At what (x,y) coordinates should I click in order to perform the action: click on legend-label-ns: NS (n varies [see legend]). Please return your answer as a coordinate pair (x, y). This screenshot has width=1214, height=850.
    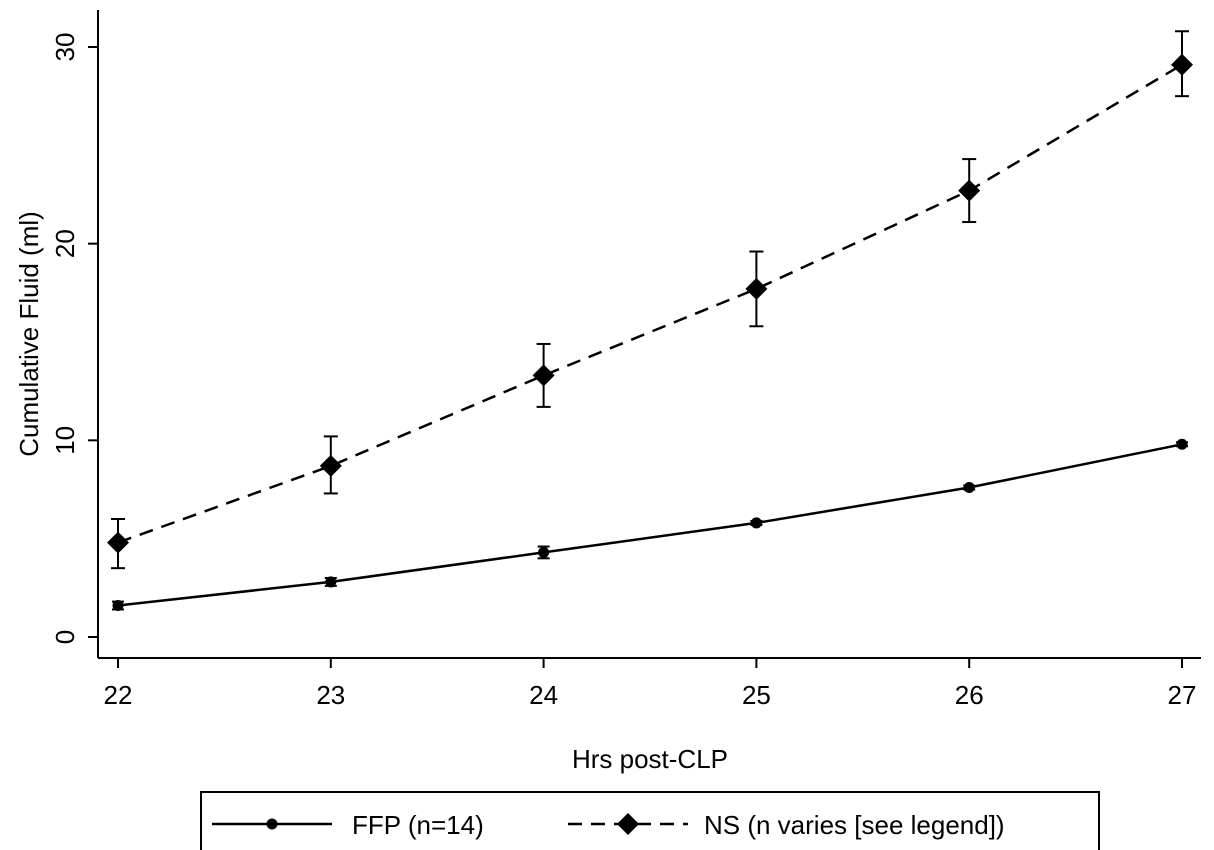
    Looking at the image, I should click on (854, 825).